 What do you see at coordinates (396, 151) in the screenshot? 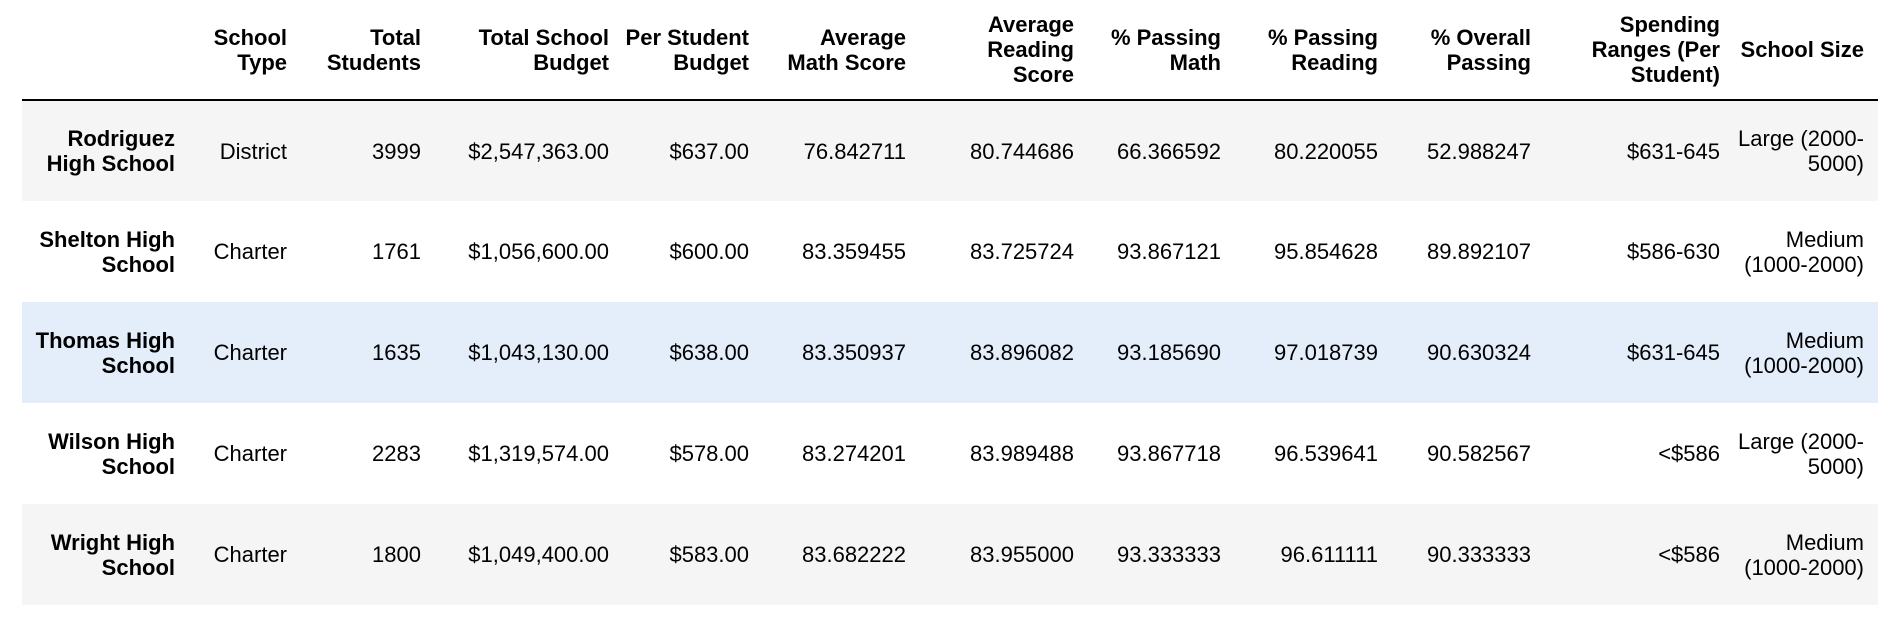
I see `total-students-cell: 3999` at bounding box center [396, 151].